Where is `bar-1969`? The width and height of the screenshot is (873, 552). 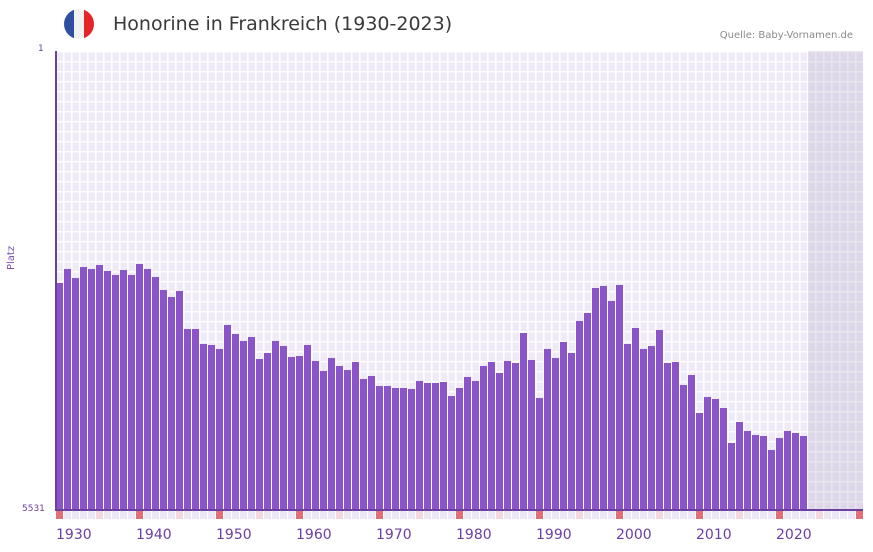
bar-1969 is located at coordinates (371, 443).